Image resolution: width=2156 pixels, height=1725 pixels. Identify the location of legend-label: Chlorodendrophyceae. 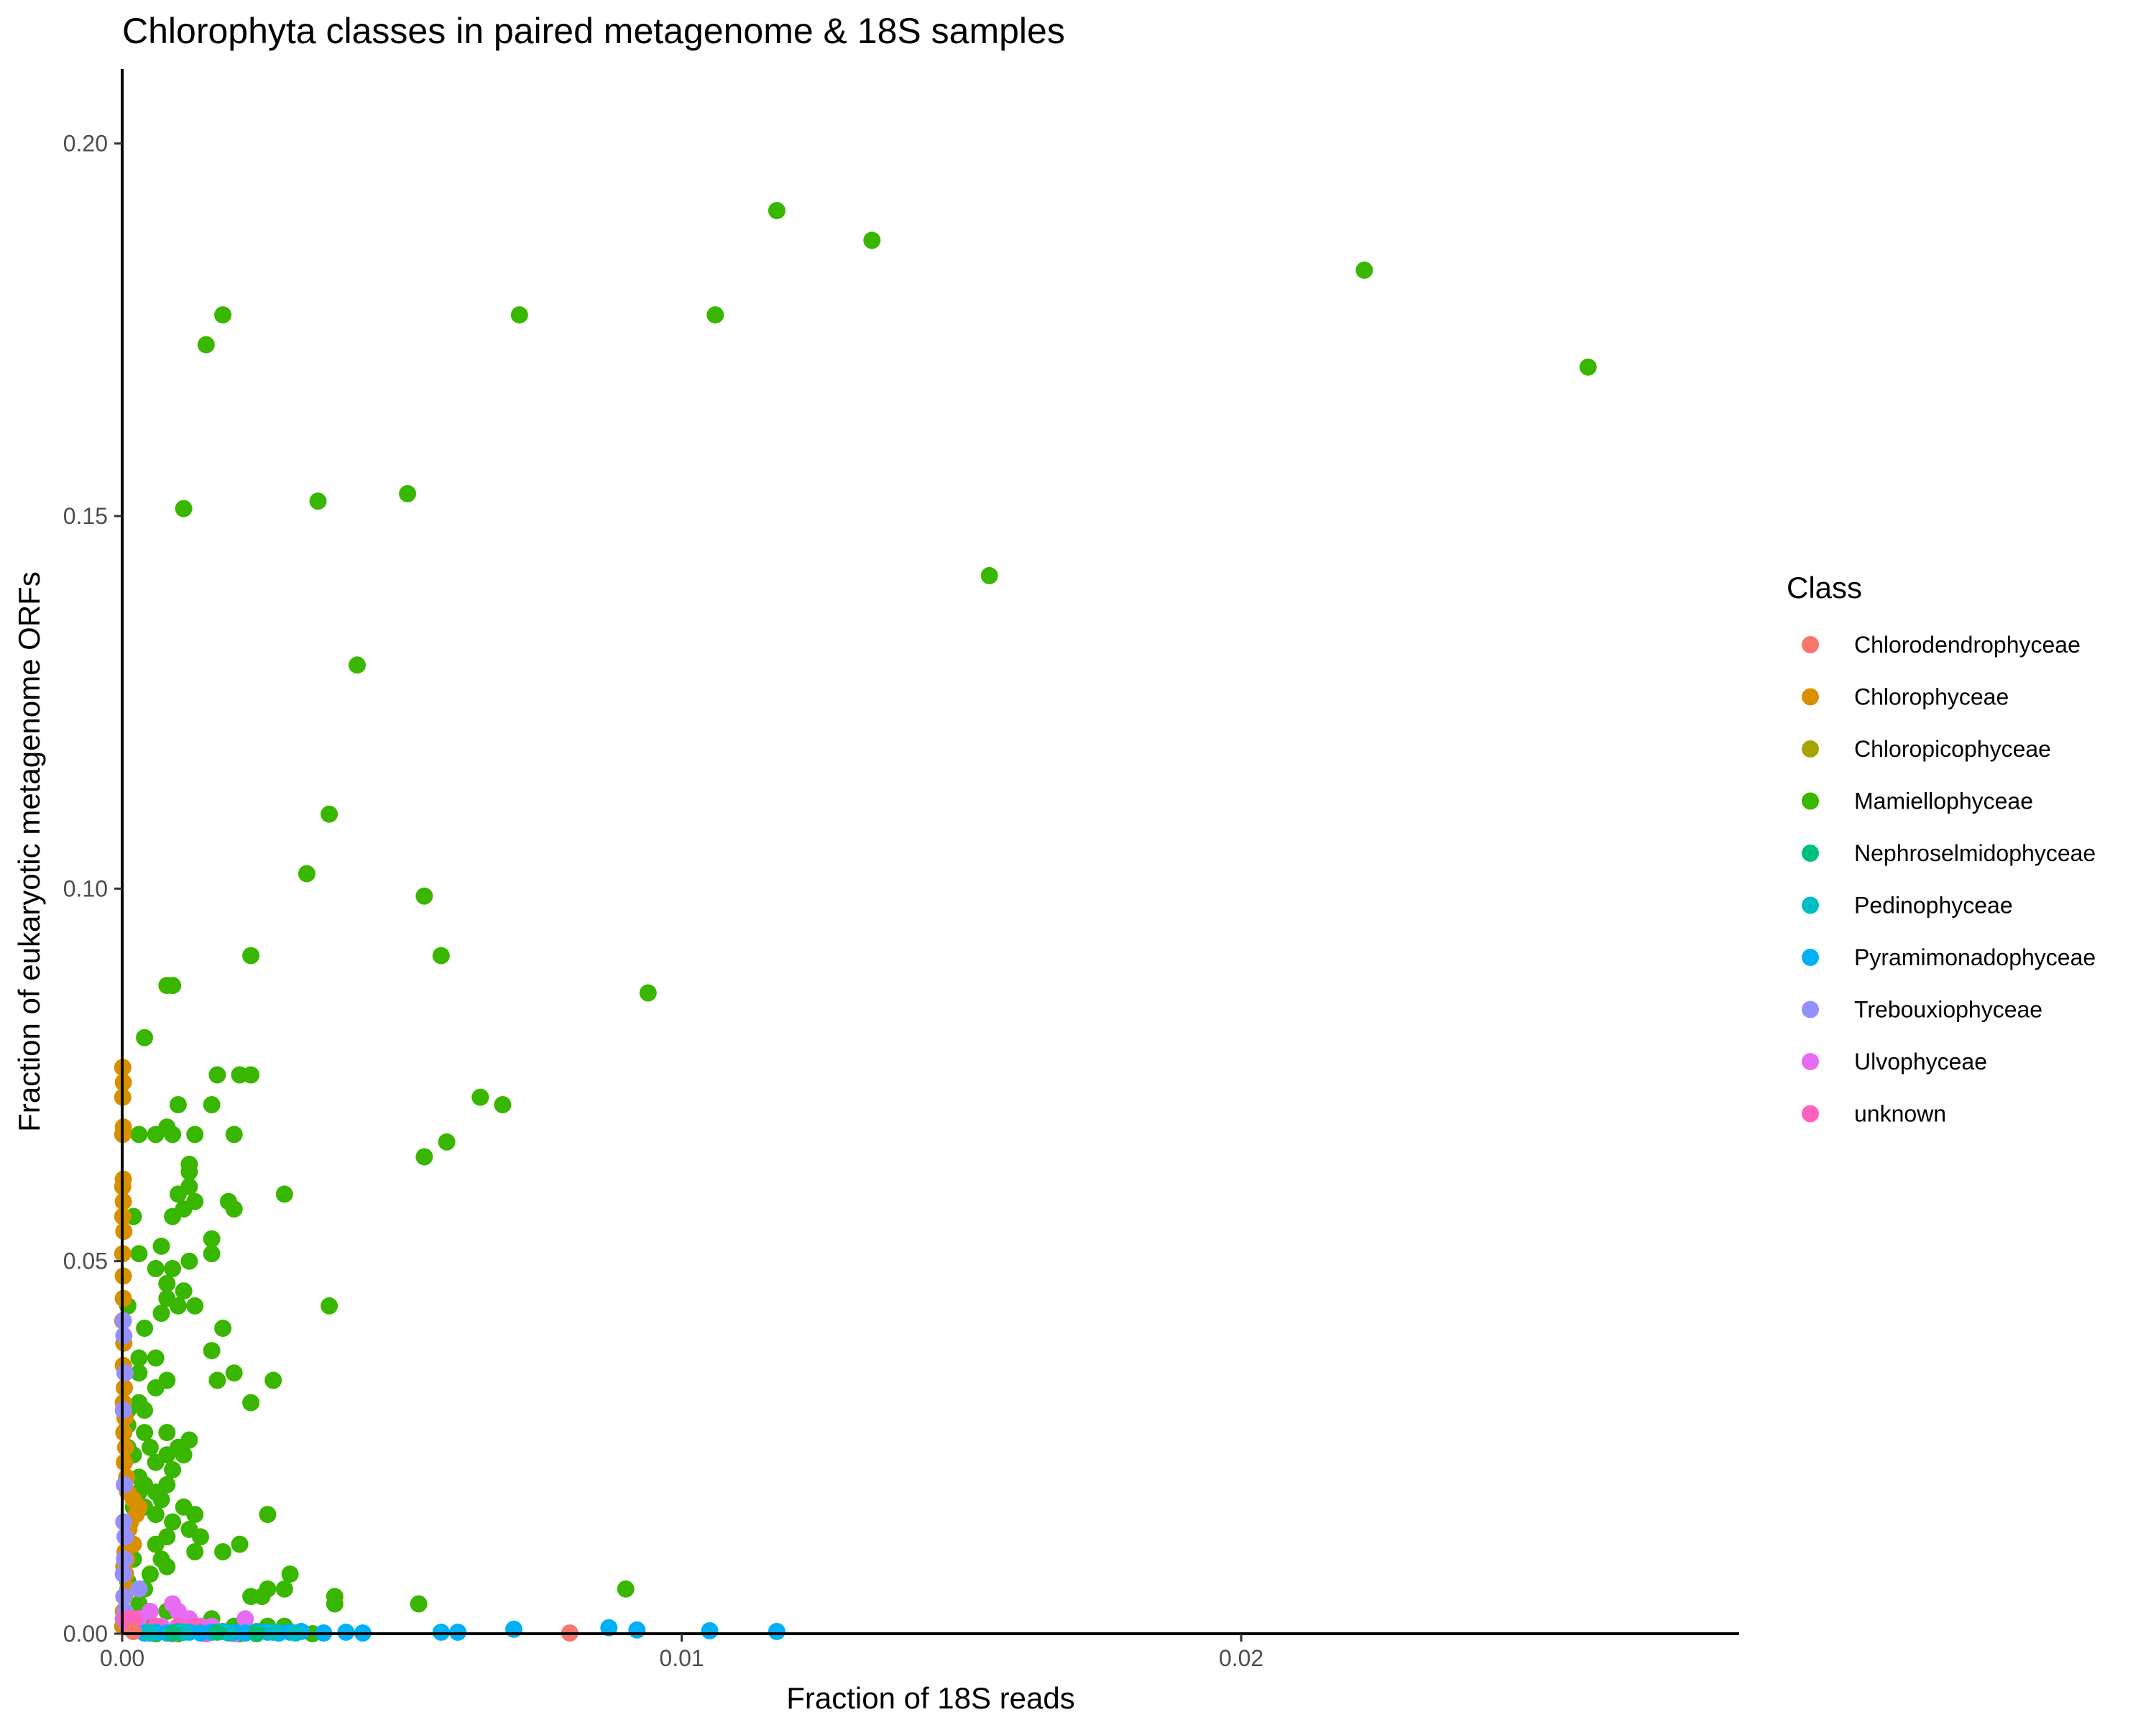
(1967, 645).